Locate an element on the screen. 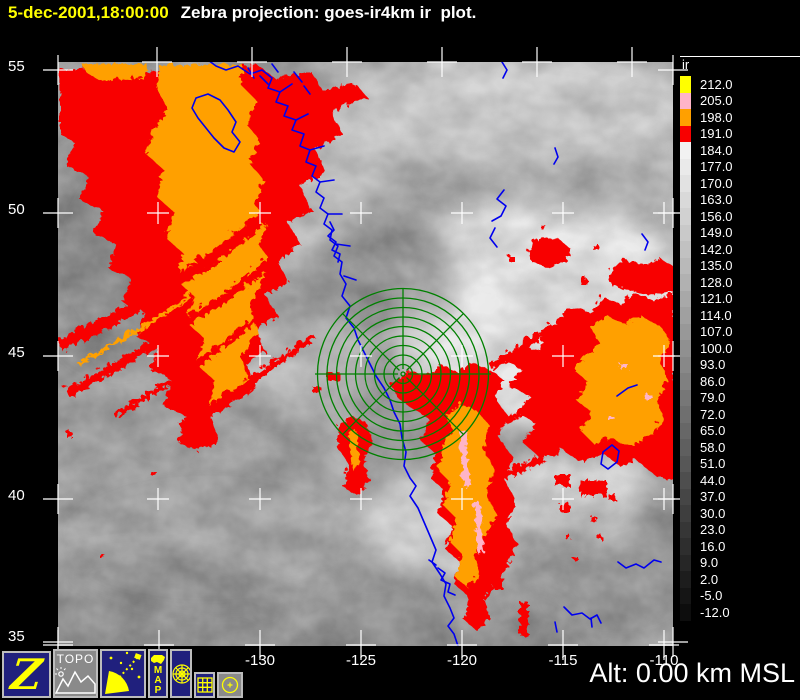 Image resolution: width=800 pixels, height=700 pixels. zebra-logo-icon: Z is located at coordinates (26, 674).